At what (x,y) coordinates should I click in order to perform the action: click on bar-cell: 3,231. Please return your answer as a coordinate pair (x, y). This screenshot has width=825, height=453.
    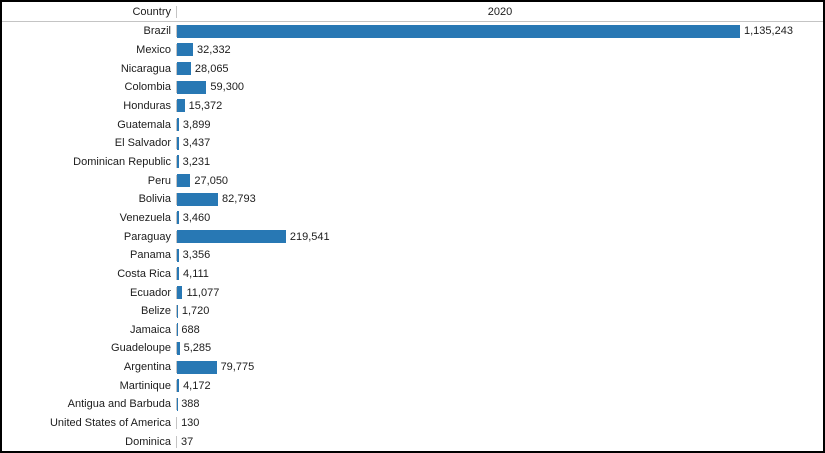
    Looking at the image, I should click on (500, 162).